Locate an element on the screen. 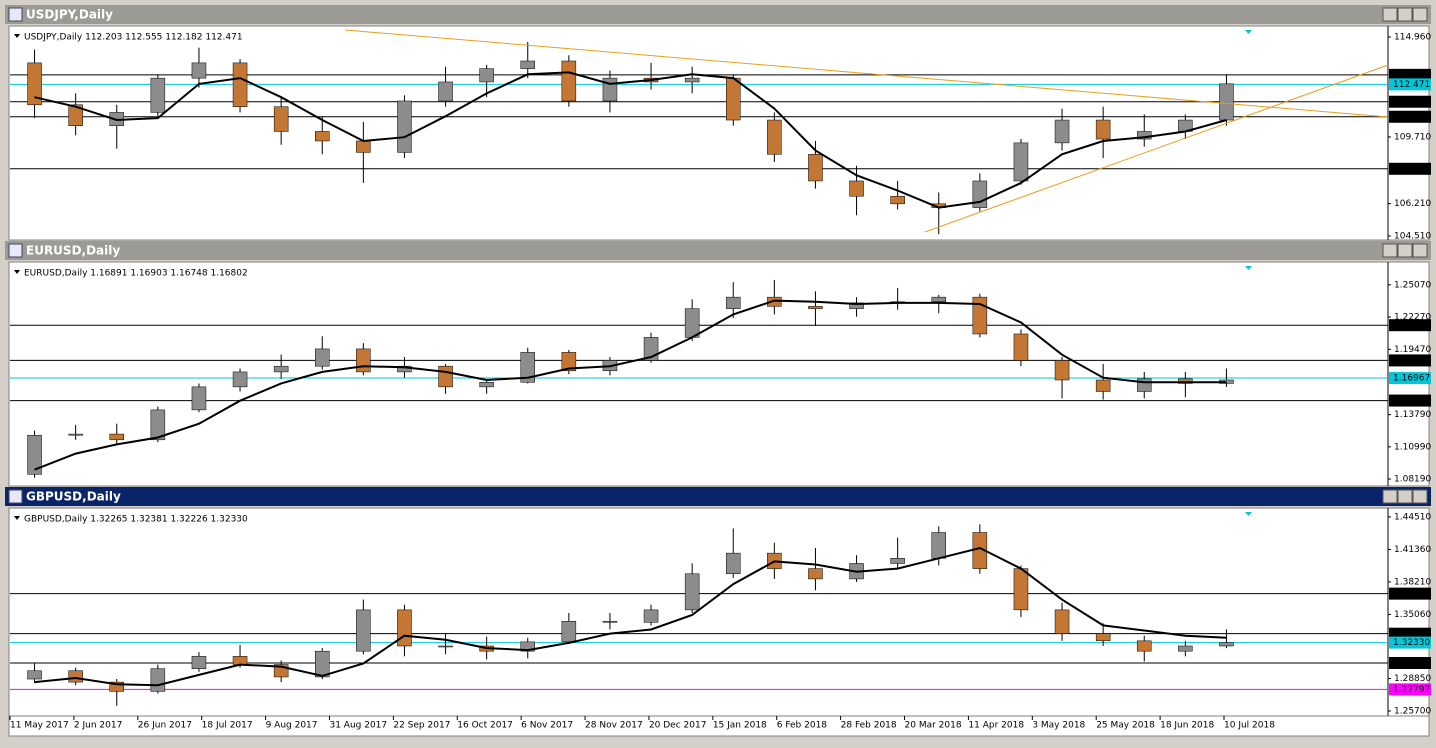 The height and width of the screenshot is (748, 1436). y-tick-label: 1.13790 is located at coordinates (1412, 415).